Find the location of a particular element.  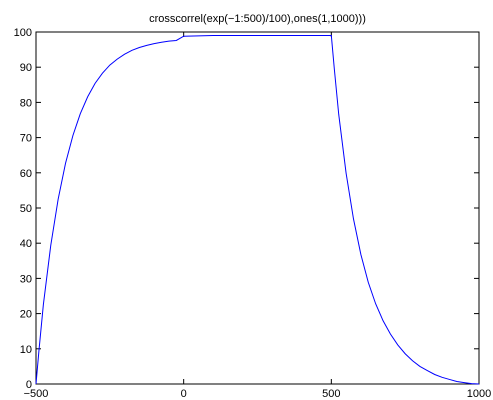

y-tick-label: 100 is located at coordinates (23, 33).